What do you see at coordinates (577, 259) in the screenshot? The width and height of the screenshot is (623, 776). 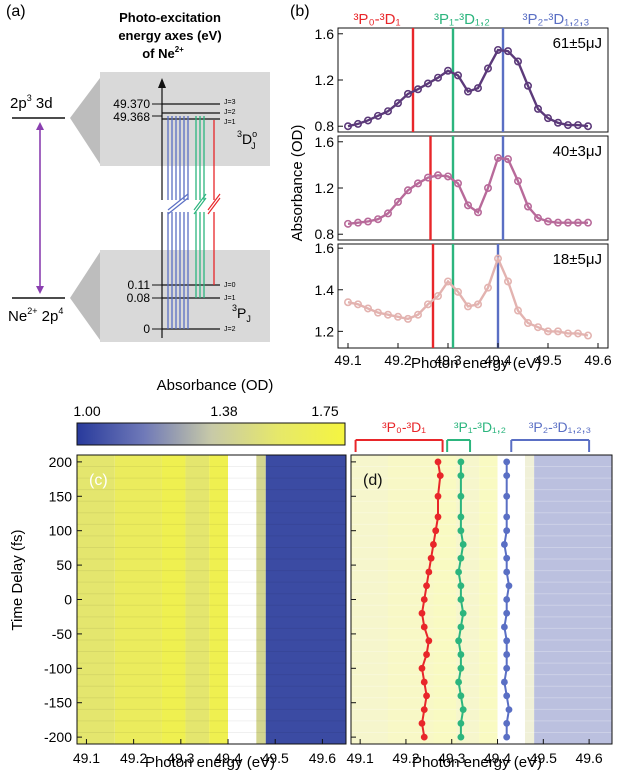 I see `power-annotation: 18±5μJ` at bounding box center [577, 259].